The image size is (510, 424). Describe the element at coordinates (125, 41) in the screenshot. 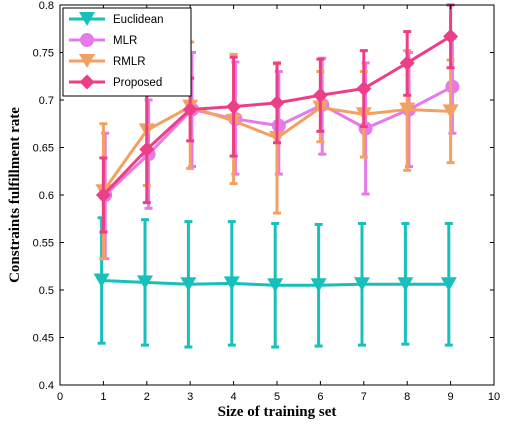

I see `legend-label: MLR` at that location.